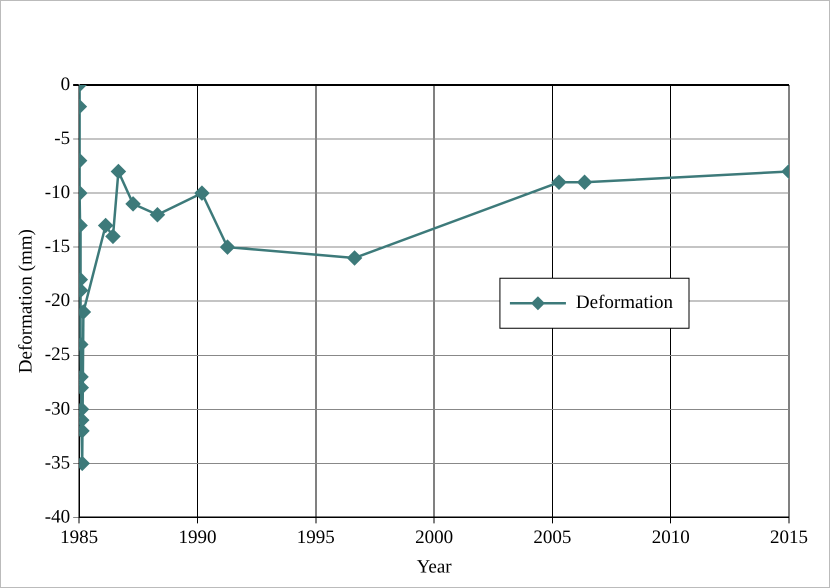 The width and height of the screenshot is (830, 588). I want to click on y-tick-label: -40, so click(57, 517).